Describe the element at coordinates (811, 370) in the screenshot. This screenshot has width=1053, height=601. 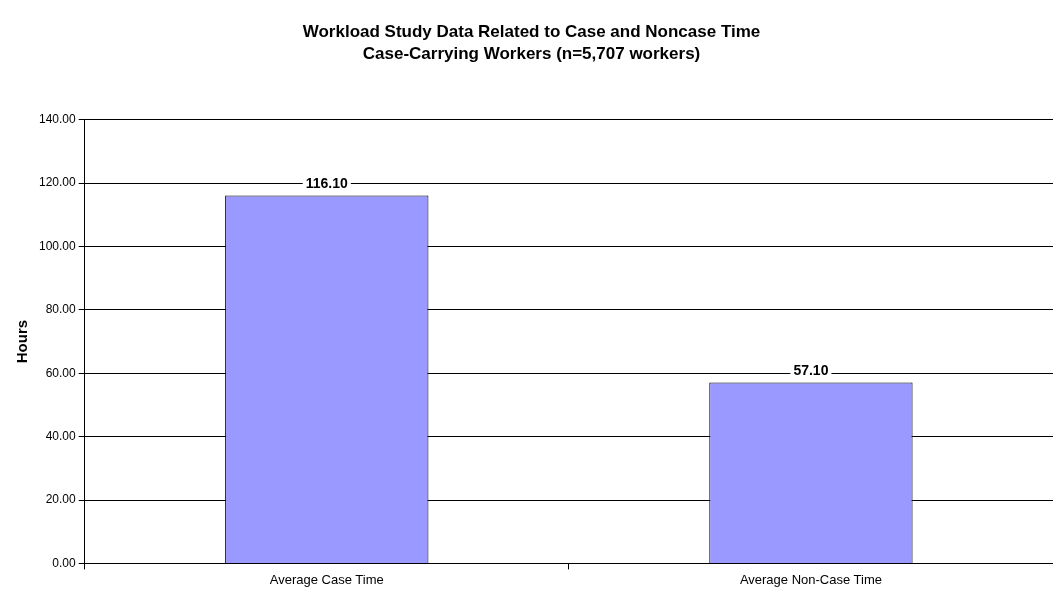
I see `data-label: 57.10` at that location.